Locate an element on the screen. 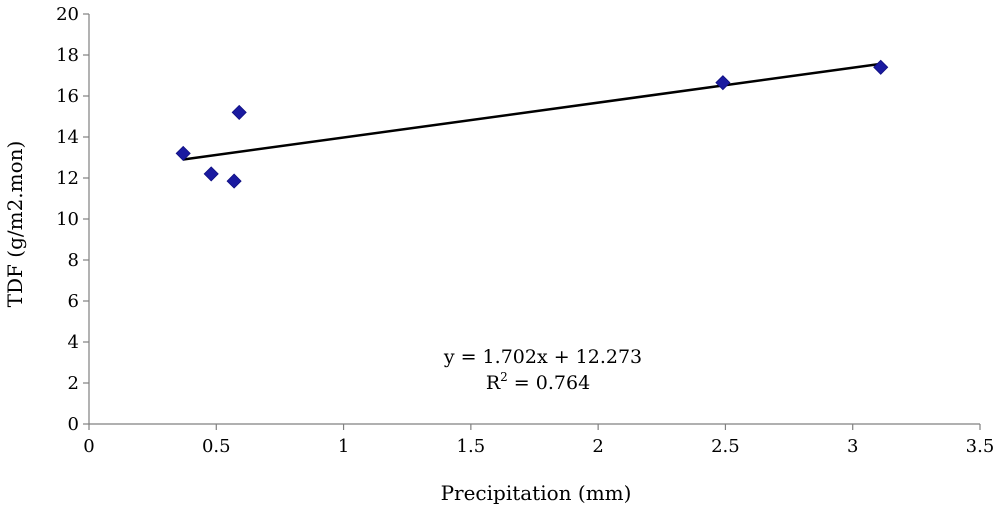  r-squared-value: = 0.764 is located at coordinates (549, 383).